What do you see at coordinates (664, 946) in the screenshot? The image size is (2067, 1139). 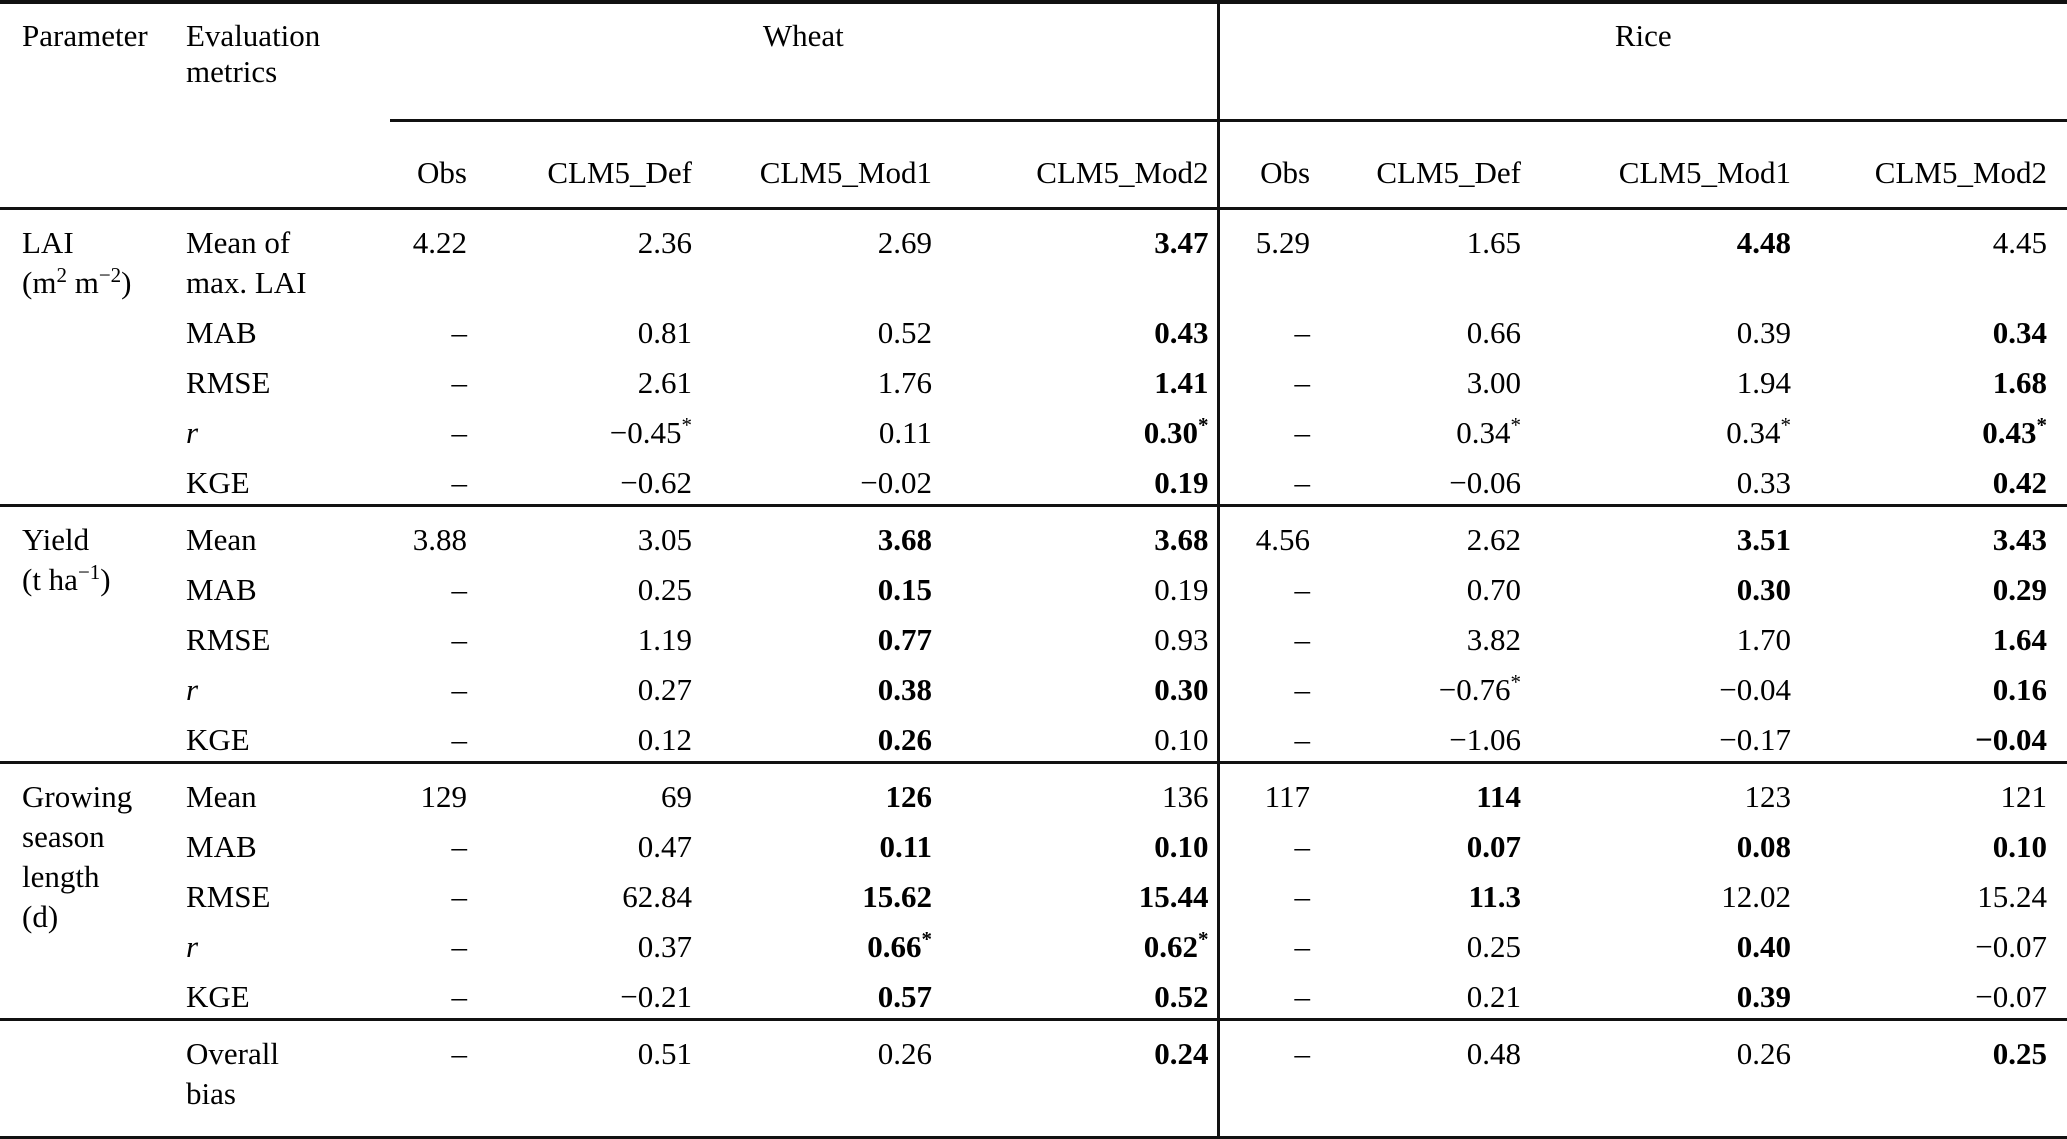 I see `value-cell: 0.37` at bounding box center [664, 946].